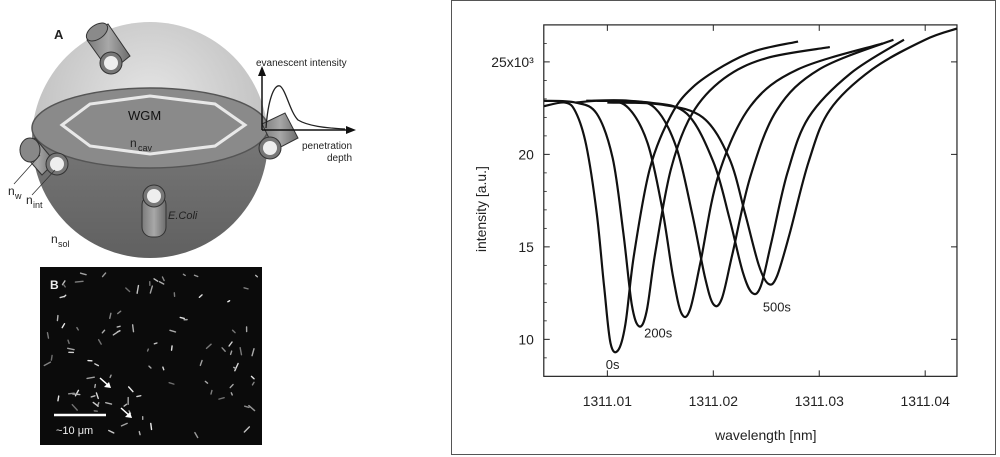  What do you see at coordinates (153, 125) in the screenshot?
I see `wgm-mode-path` at bounding box center [153, 125].